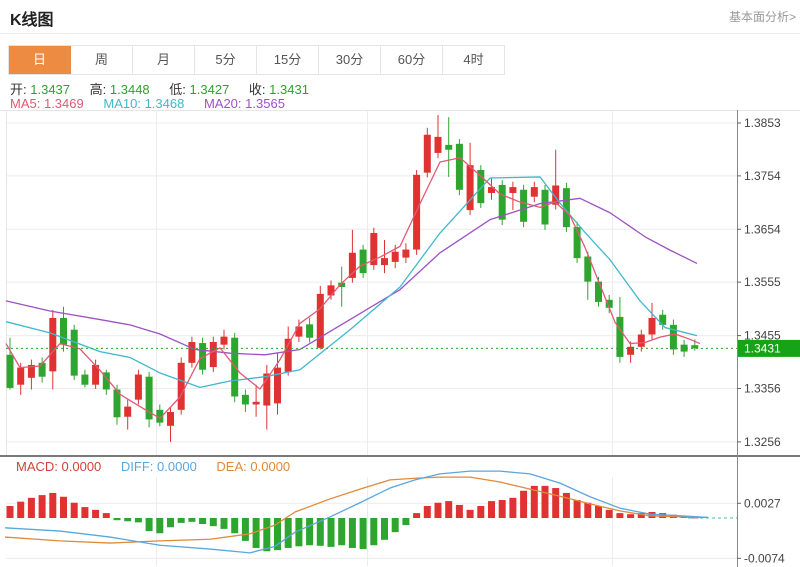 The image size is (800, 567). I want to click on tab-week: 周, so click(102, 60).